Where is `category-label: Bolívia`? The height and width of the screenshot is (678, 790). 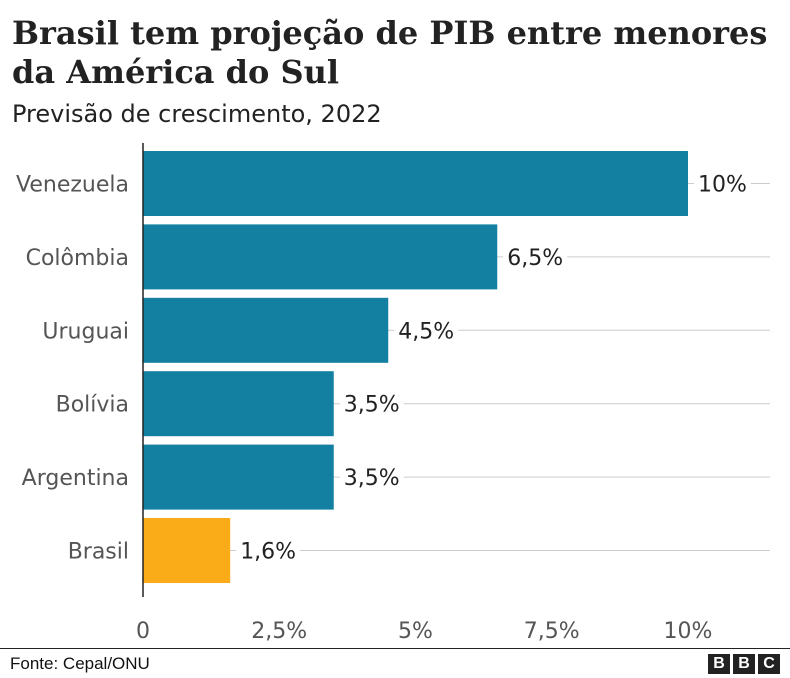
category-label: Bolívia is located at coordinates (92, 405).